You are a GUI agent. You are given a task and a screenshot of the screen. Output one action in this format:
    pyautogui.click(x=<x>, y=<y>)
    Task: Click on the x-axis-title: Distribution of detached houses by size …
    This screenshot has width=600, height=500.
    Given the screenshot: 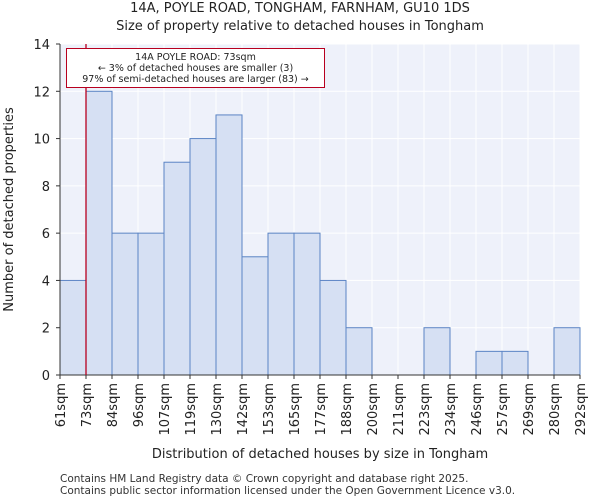 What is the action you would take?
    pyautogui.click(x=320, y=454)
    